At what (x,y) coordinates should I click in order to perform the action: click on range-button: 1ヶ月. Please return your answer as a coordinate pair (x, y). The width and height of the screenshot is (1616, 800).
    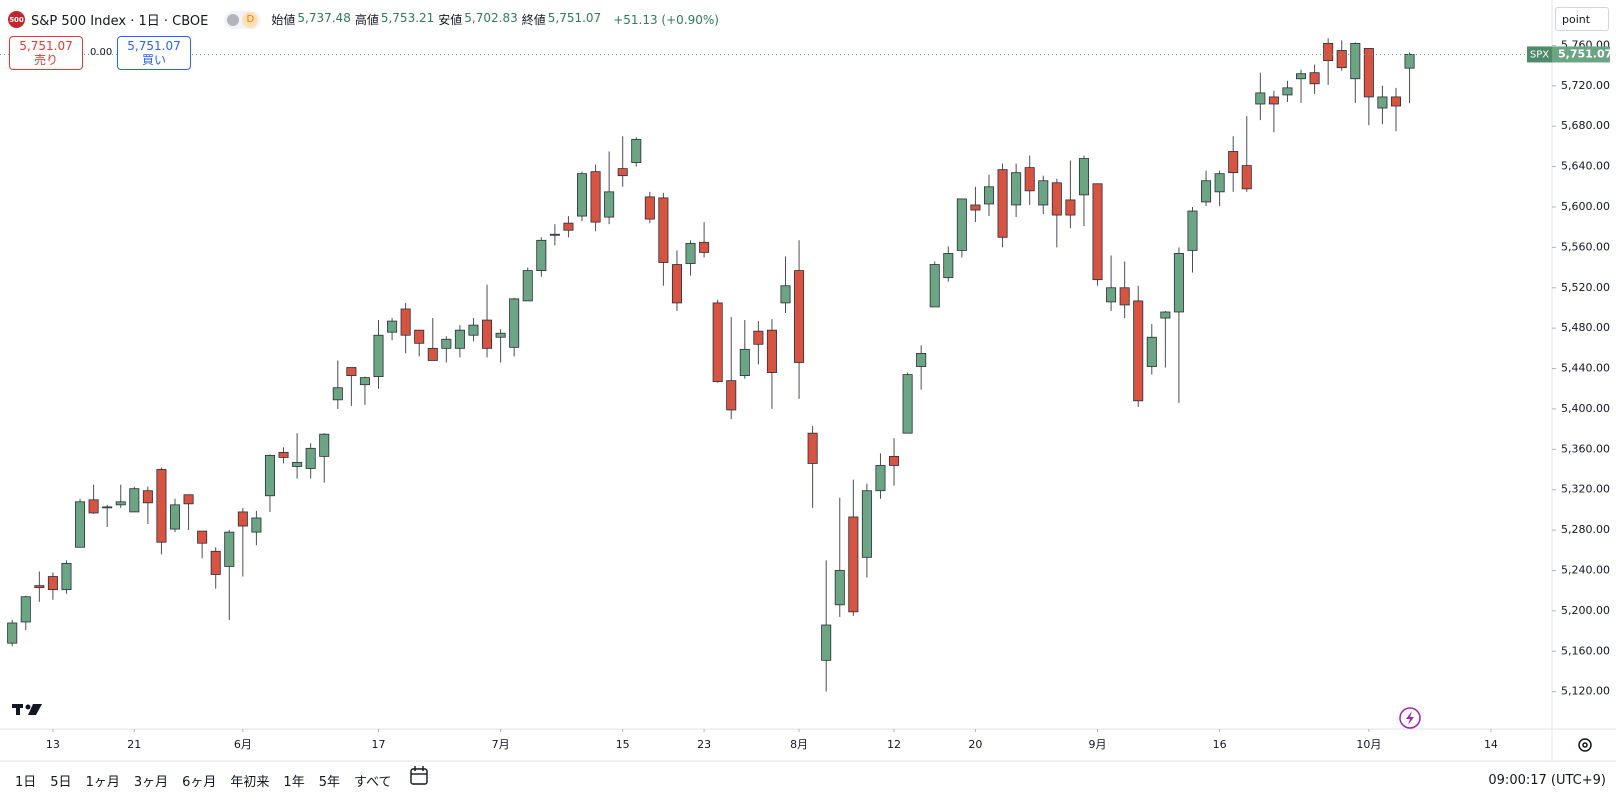
    Looking at the image, I should click on (102, 782).